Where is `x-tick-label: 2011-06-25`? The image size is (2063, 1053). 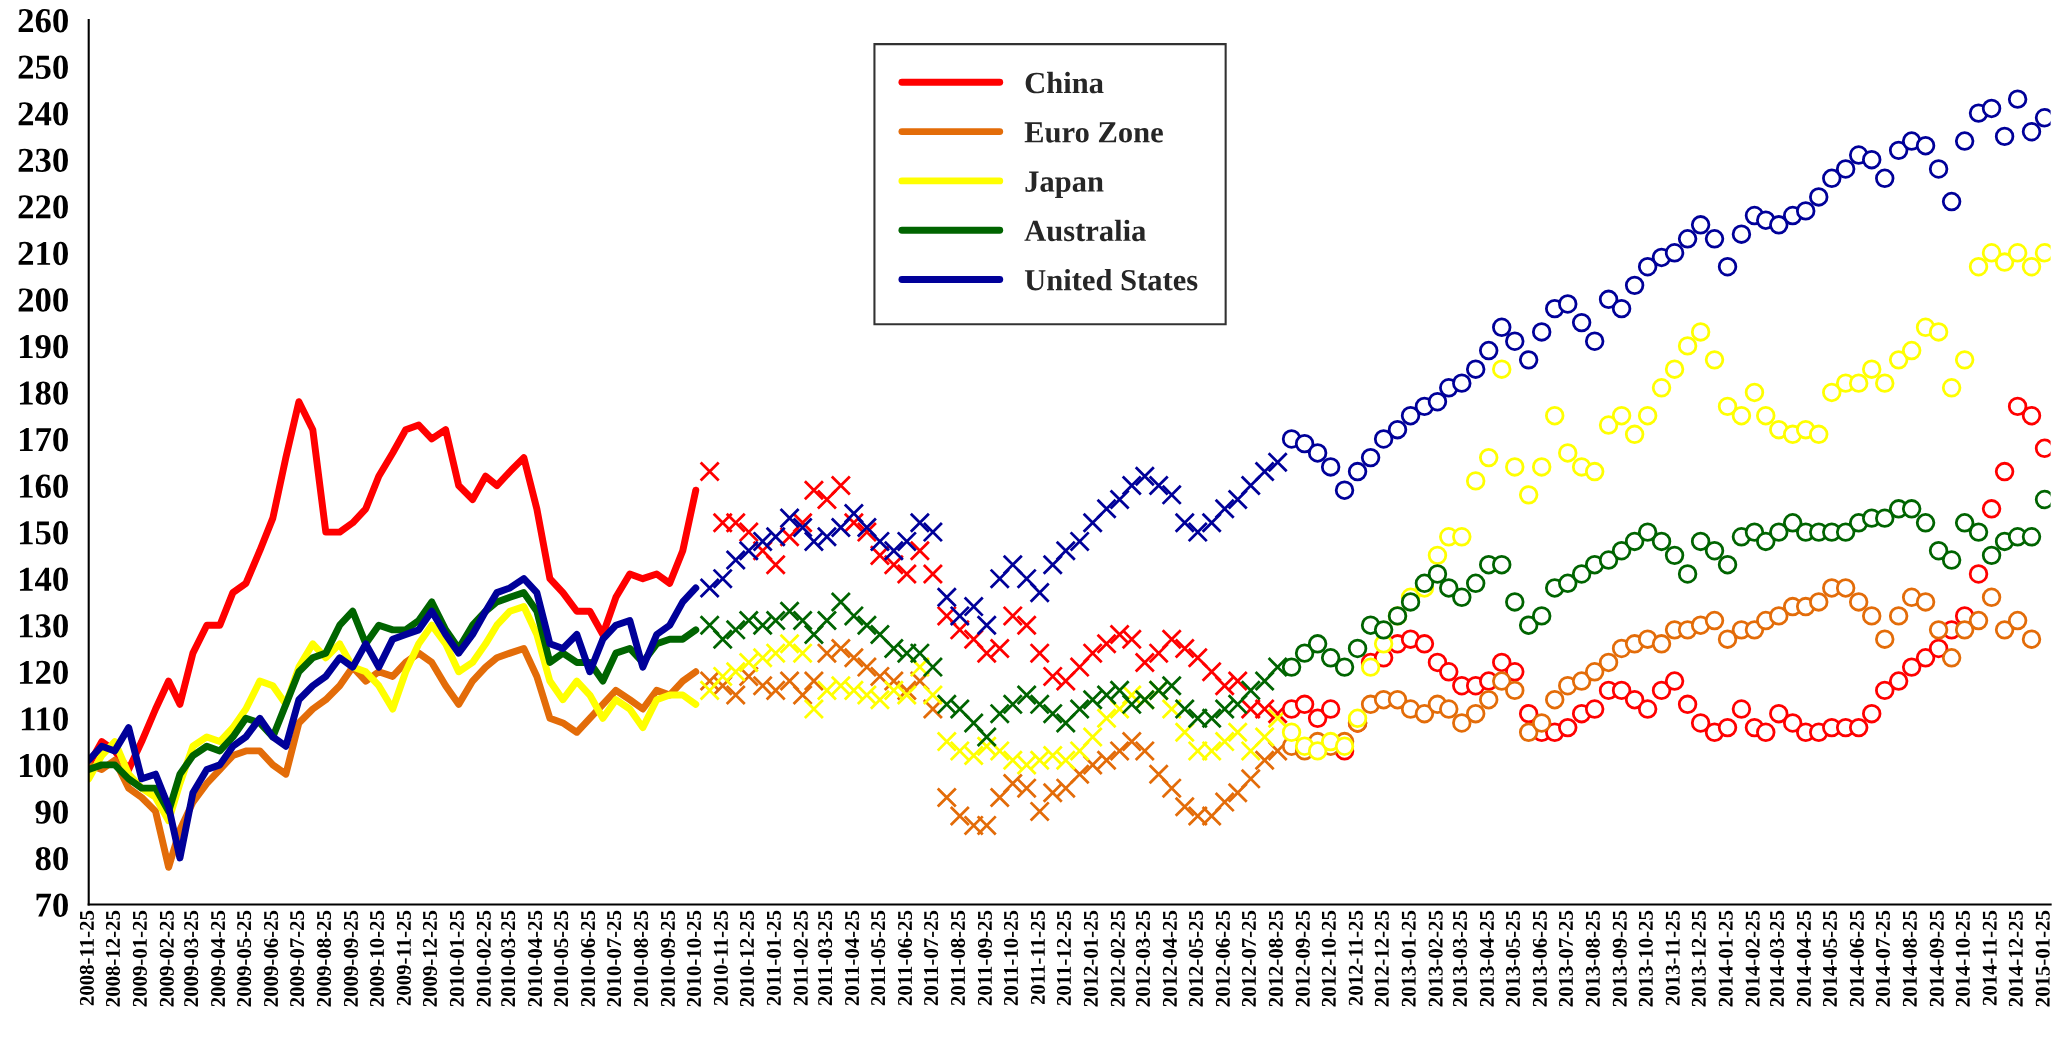
x-tick-label: 2011-06-25 is located at coordinates (905, 958).